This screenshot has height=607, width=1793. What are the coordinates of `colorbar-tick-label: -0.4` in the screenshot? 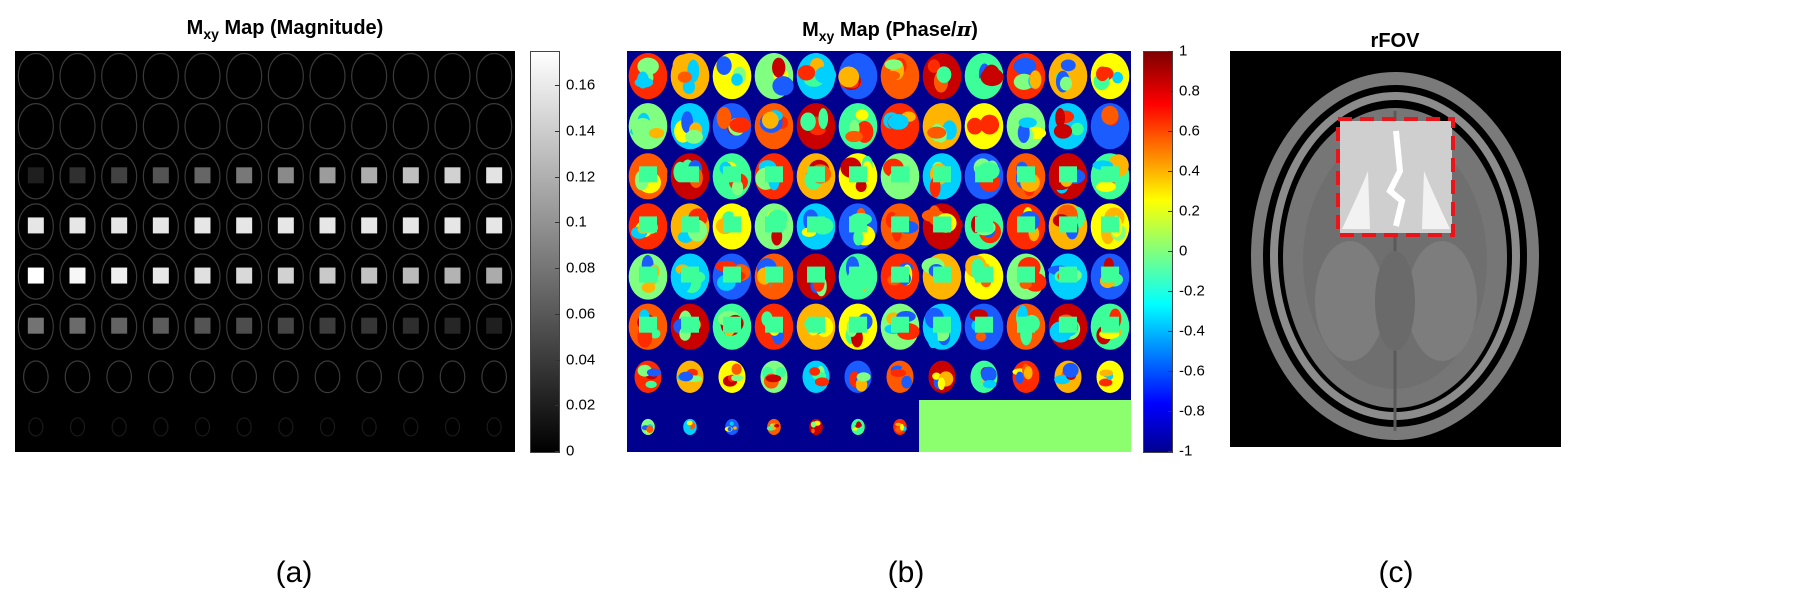 It's located at (1192, 331).